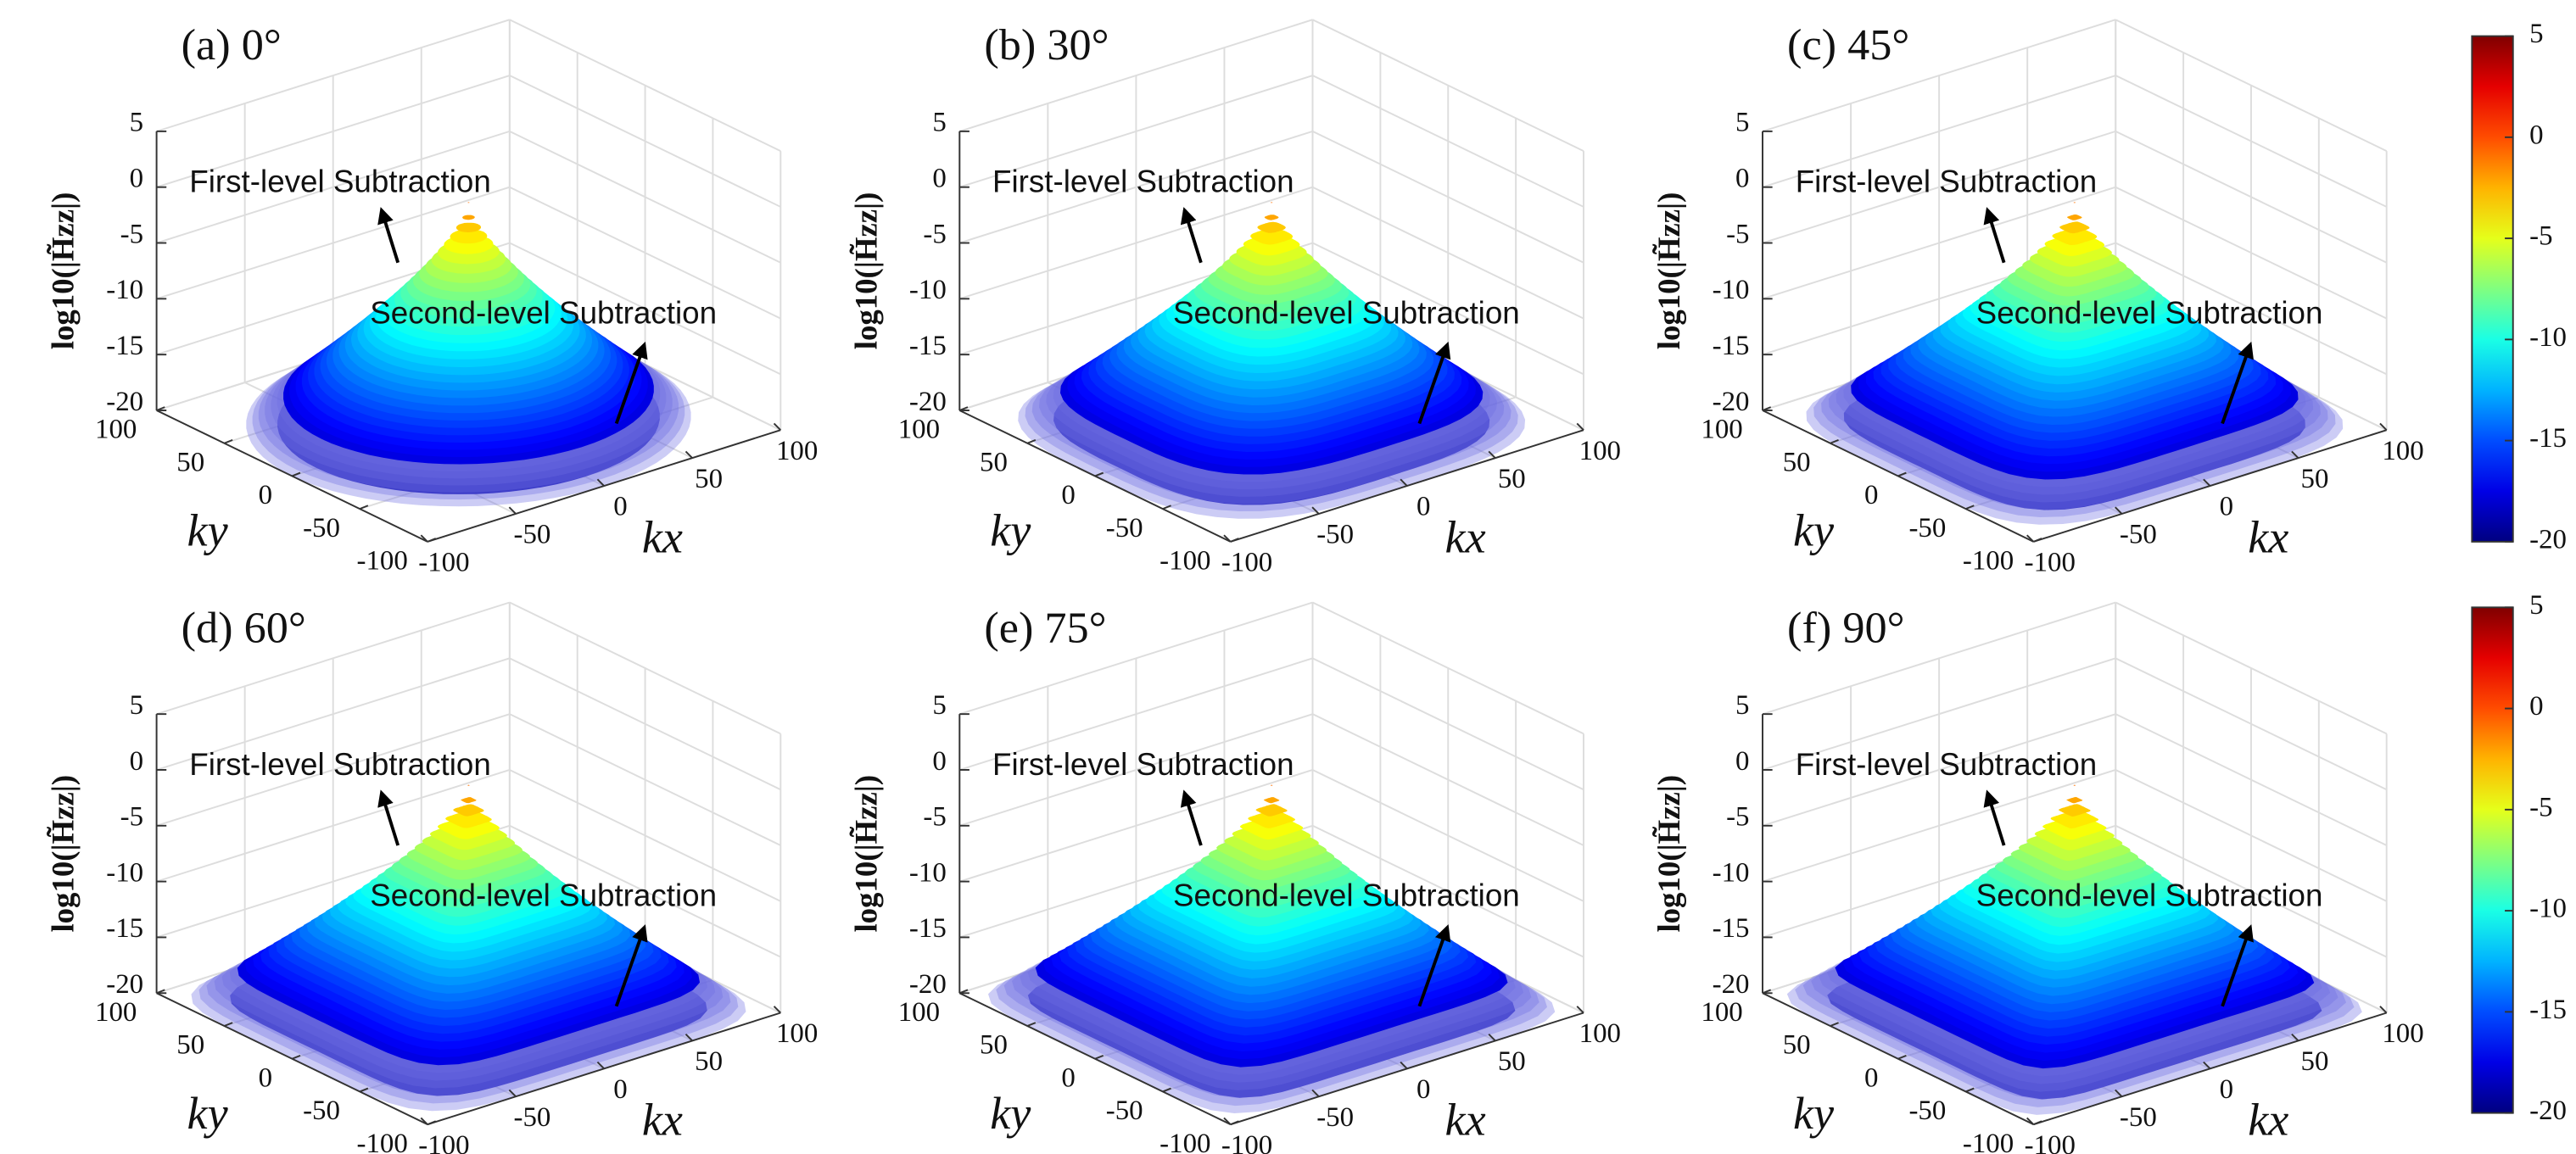  I want to click on x-axis-label: kx, so click(2268, 1120).